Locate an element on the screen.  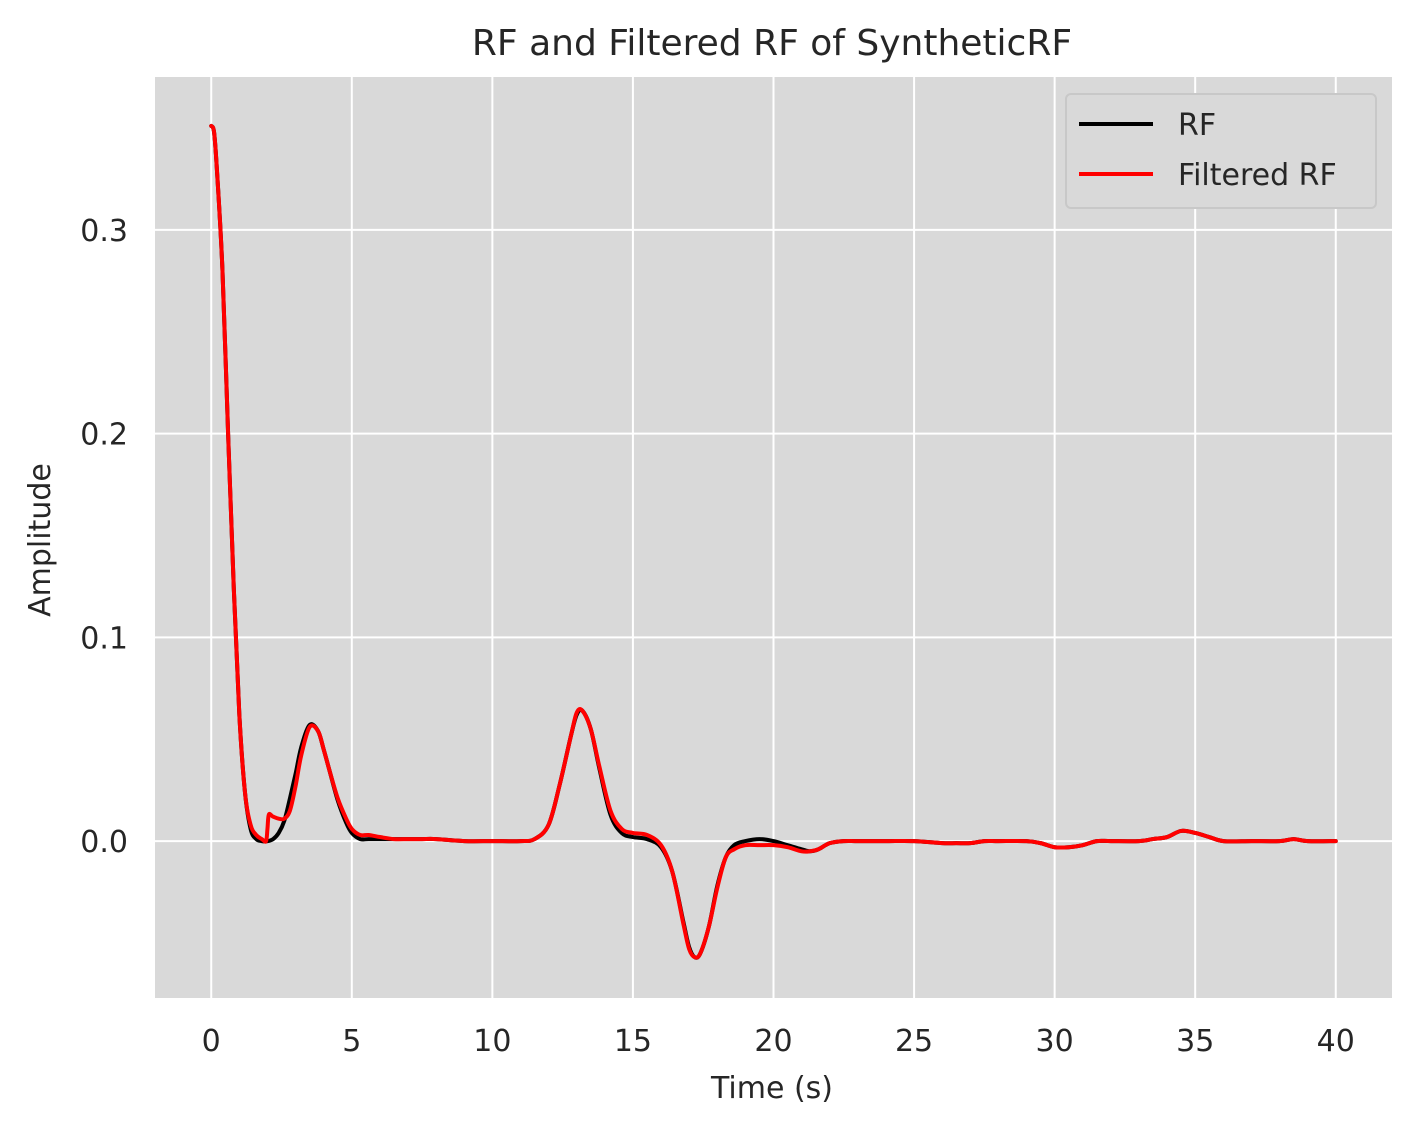
y-tick-label: 0.1 is located at coordinates (104, 638).